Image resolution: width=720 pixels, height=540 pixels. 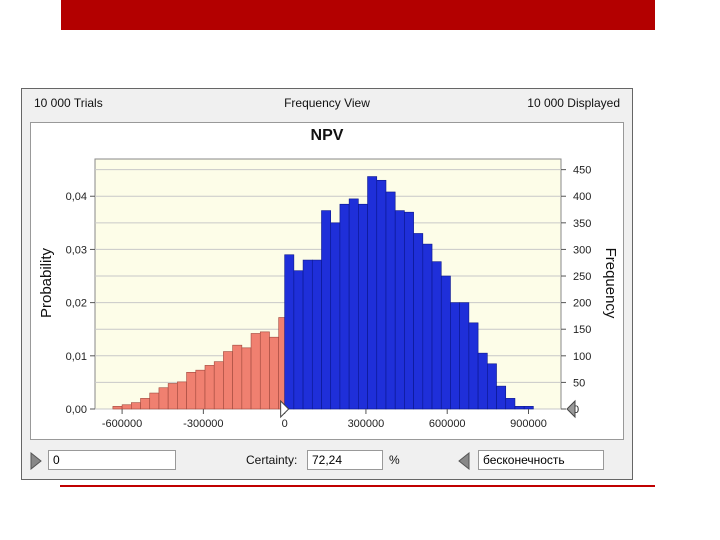 I want to click on x-tick-label: 300000, so click(x=366, y=424).